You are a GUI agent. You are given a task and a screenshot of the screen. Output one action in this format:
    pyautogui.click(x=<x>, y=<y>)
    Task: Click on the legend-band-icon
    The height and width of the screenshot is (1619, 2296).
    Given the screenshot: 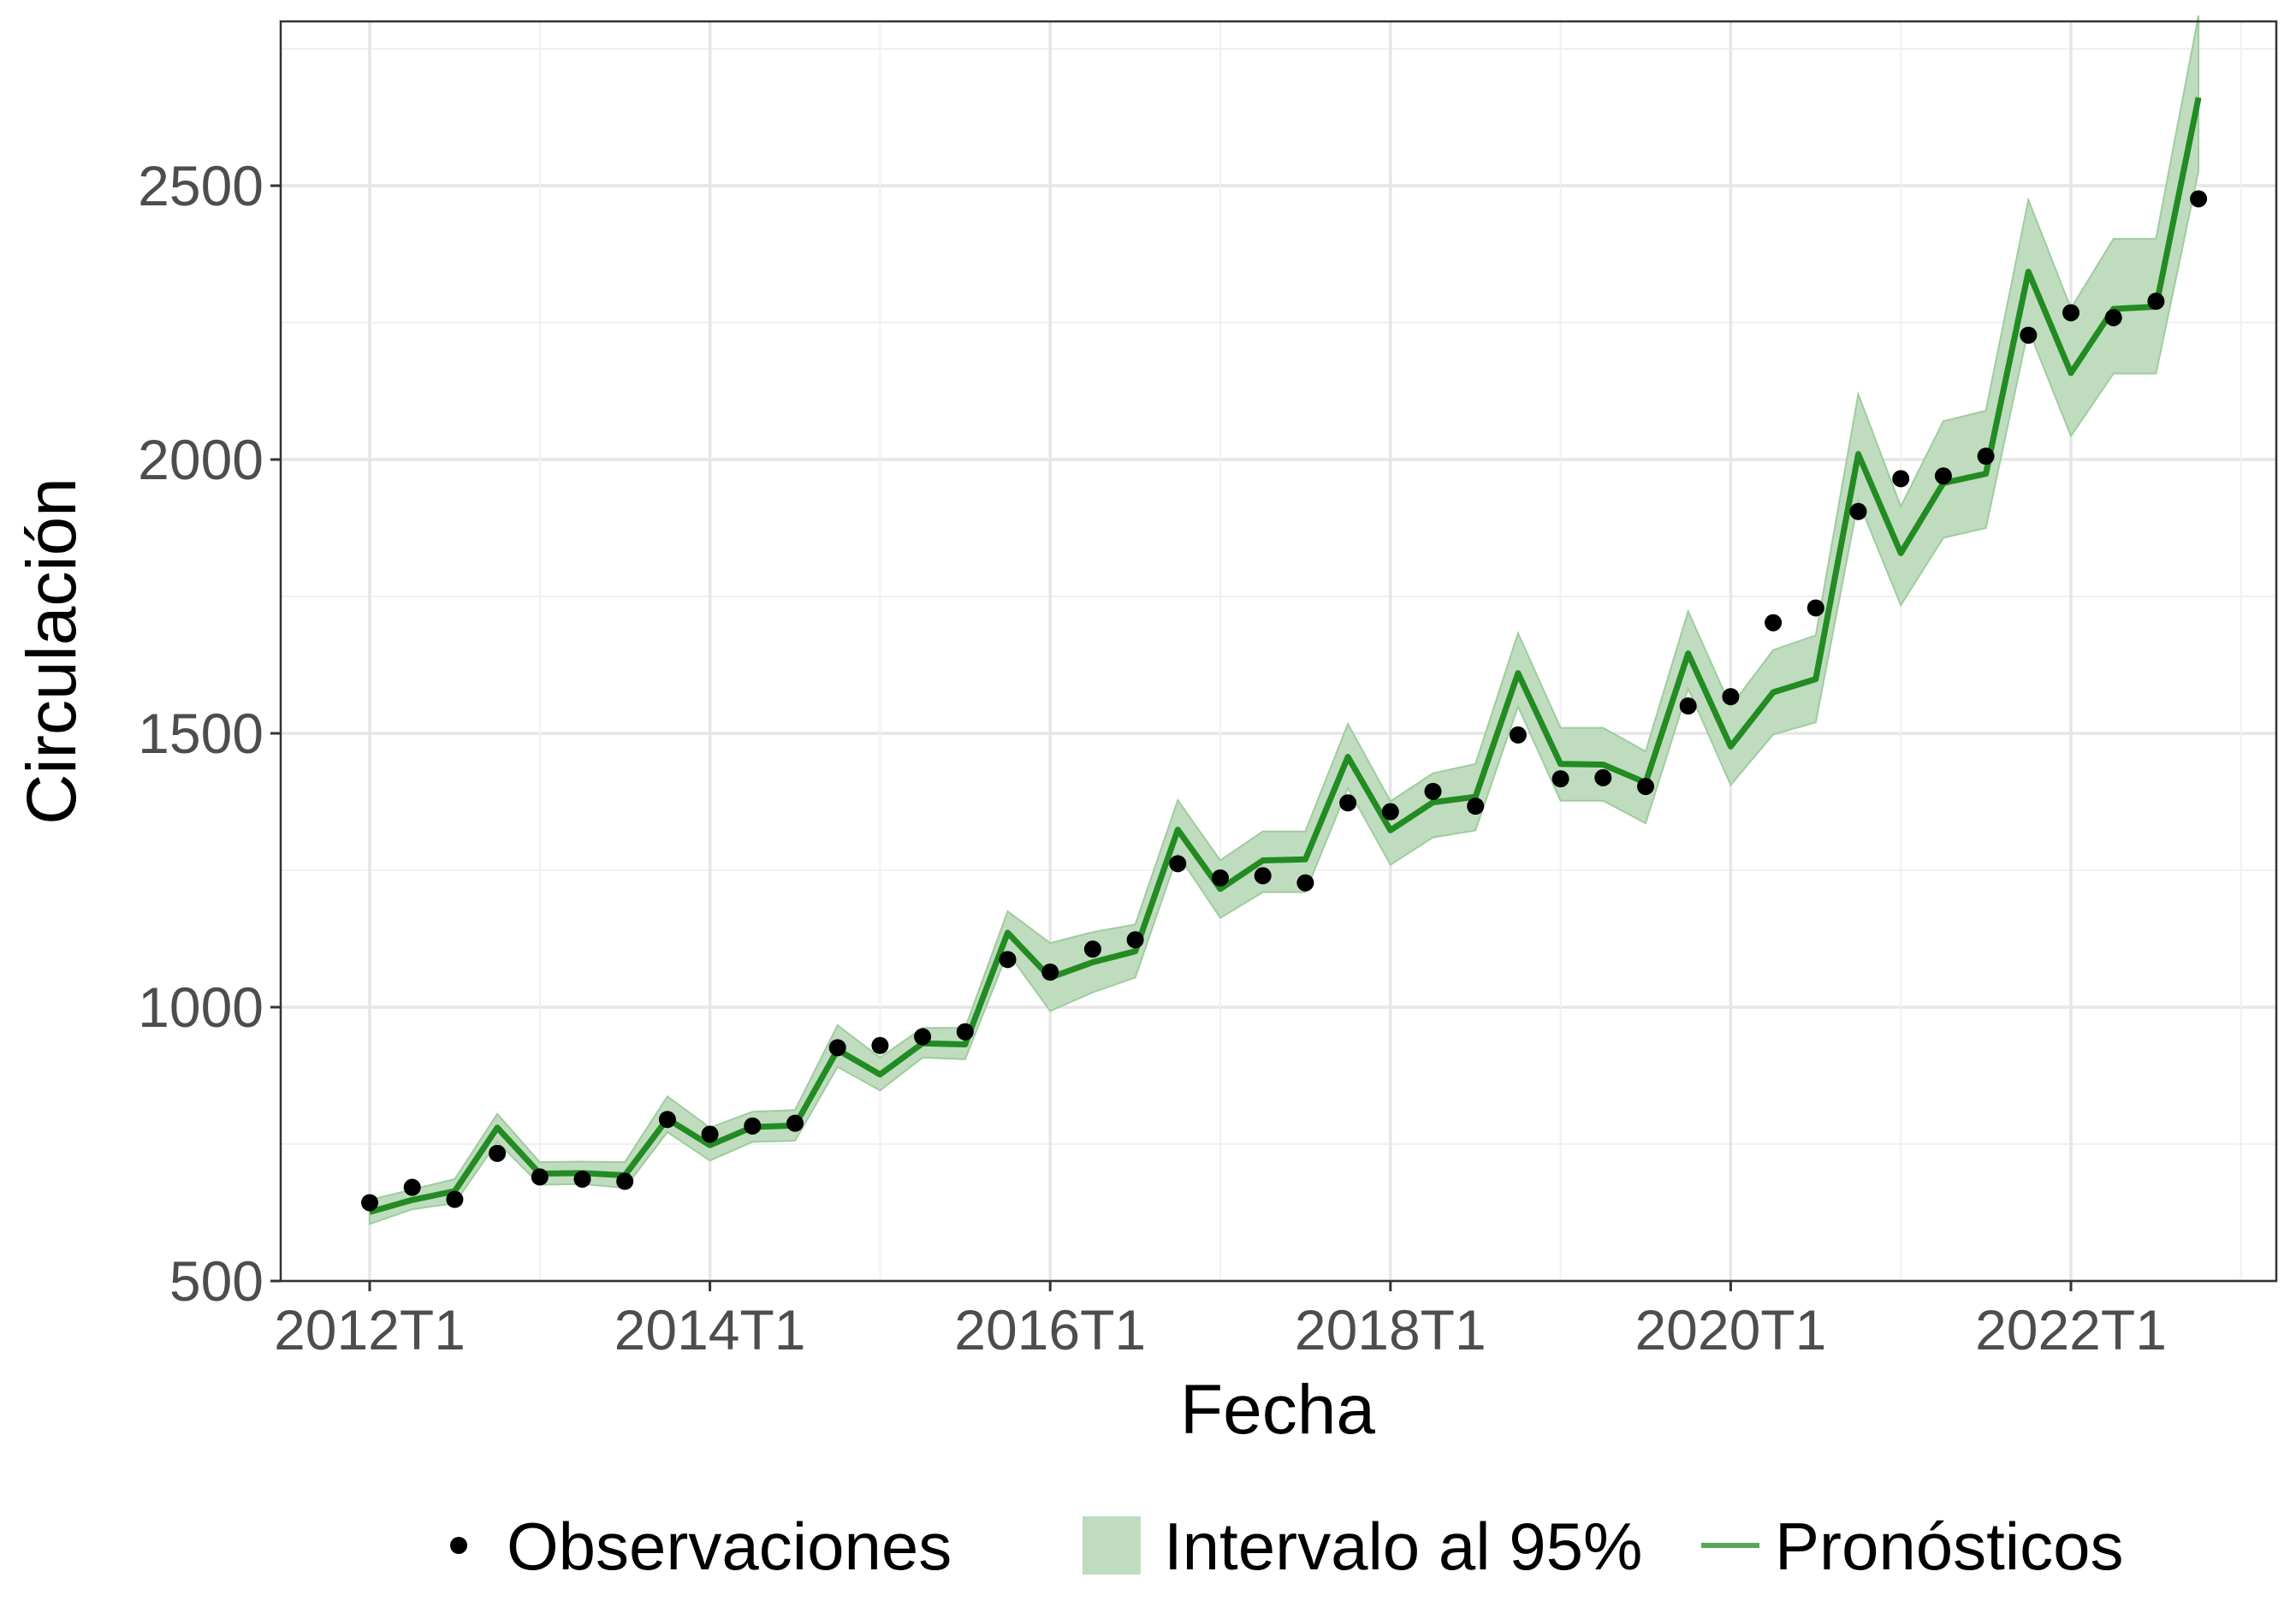 What is the action you would take?
    pyautogui.click(x=1112, y=1545)
    